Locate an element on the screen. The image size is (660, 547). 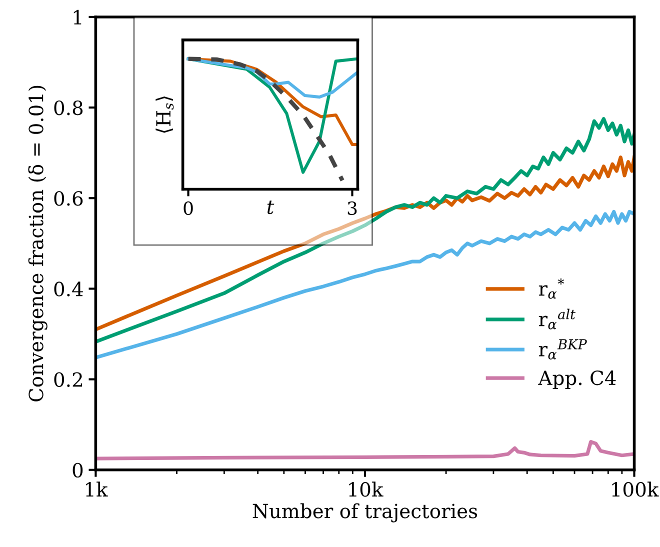
x-axis-title: Number of trajectories is located at coordinates (365, 512).